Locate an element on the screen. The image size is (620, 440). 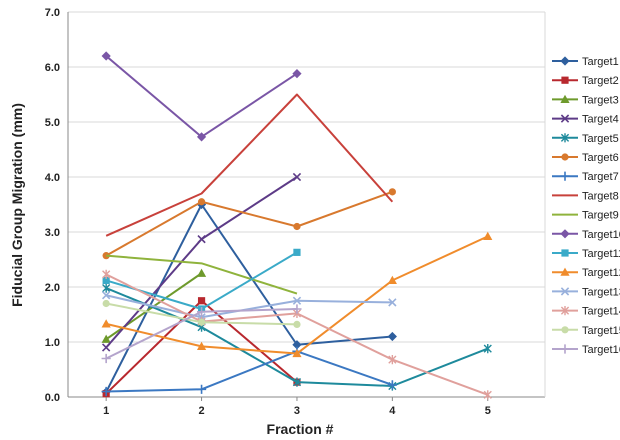
legend-item-target1: Target1 is located at coordinates (585, 62).